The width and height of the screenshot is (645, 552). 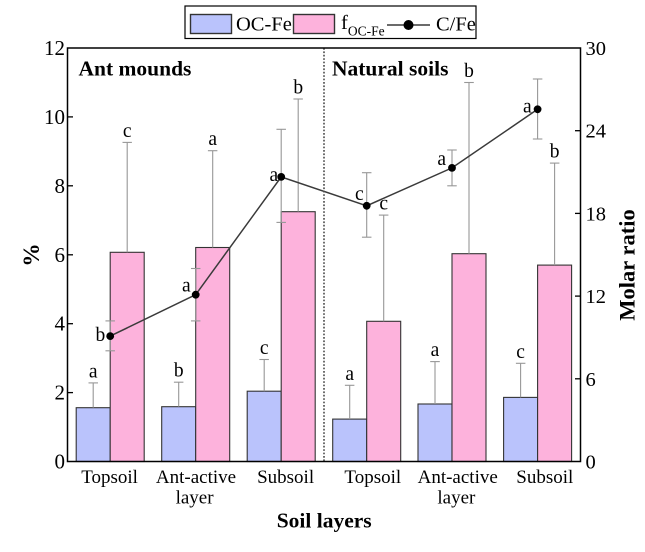 I want to click on svg-text: C/Fe, so click(x=456, y=25).